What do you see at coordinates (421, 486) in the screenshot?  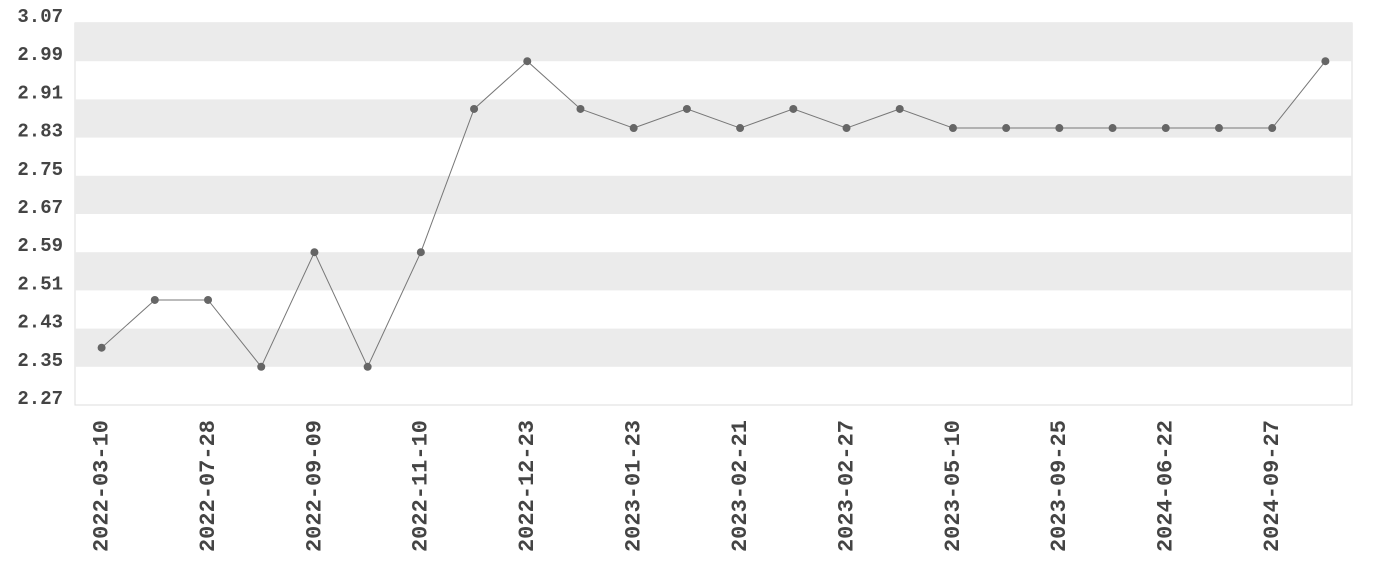 I see `x-tick-label: 2022-11-10` at bounding box center [421, 486].